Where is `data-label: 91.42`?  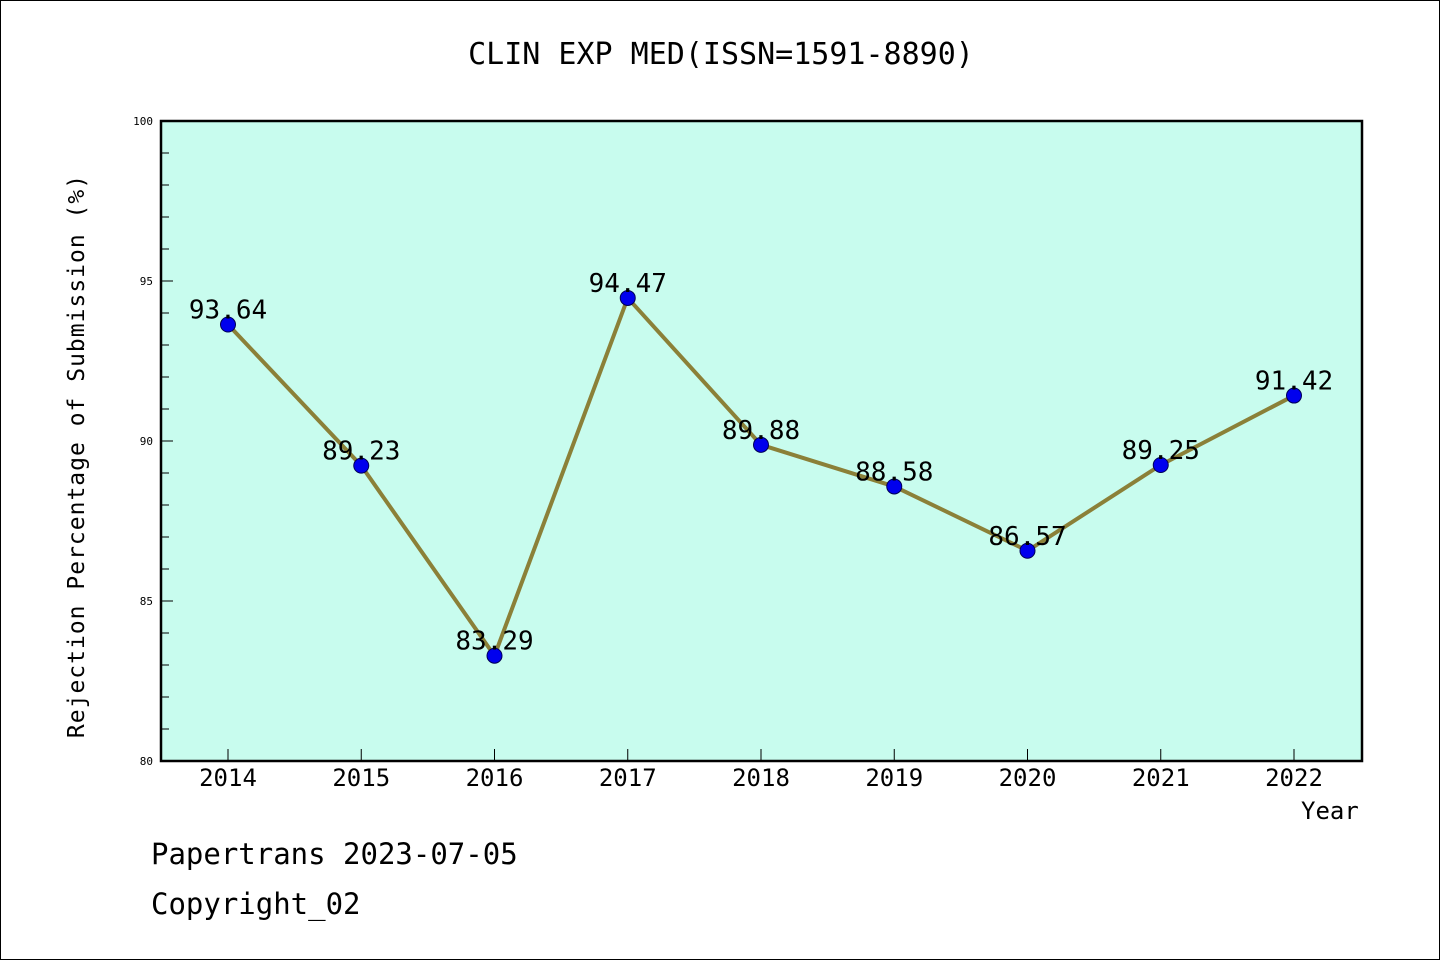 data-label: 91.42 is located at coordinates (1294, 382).